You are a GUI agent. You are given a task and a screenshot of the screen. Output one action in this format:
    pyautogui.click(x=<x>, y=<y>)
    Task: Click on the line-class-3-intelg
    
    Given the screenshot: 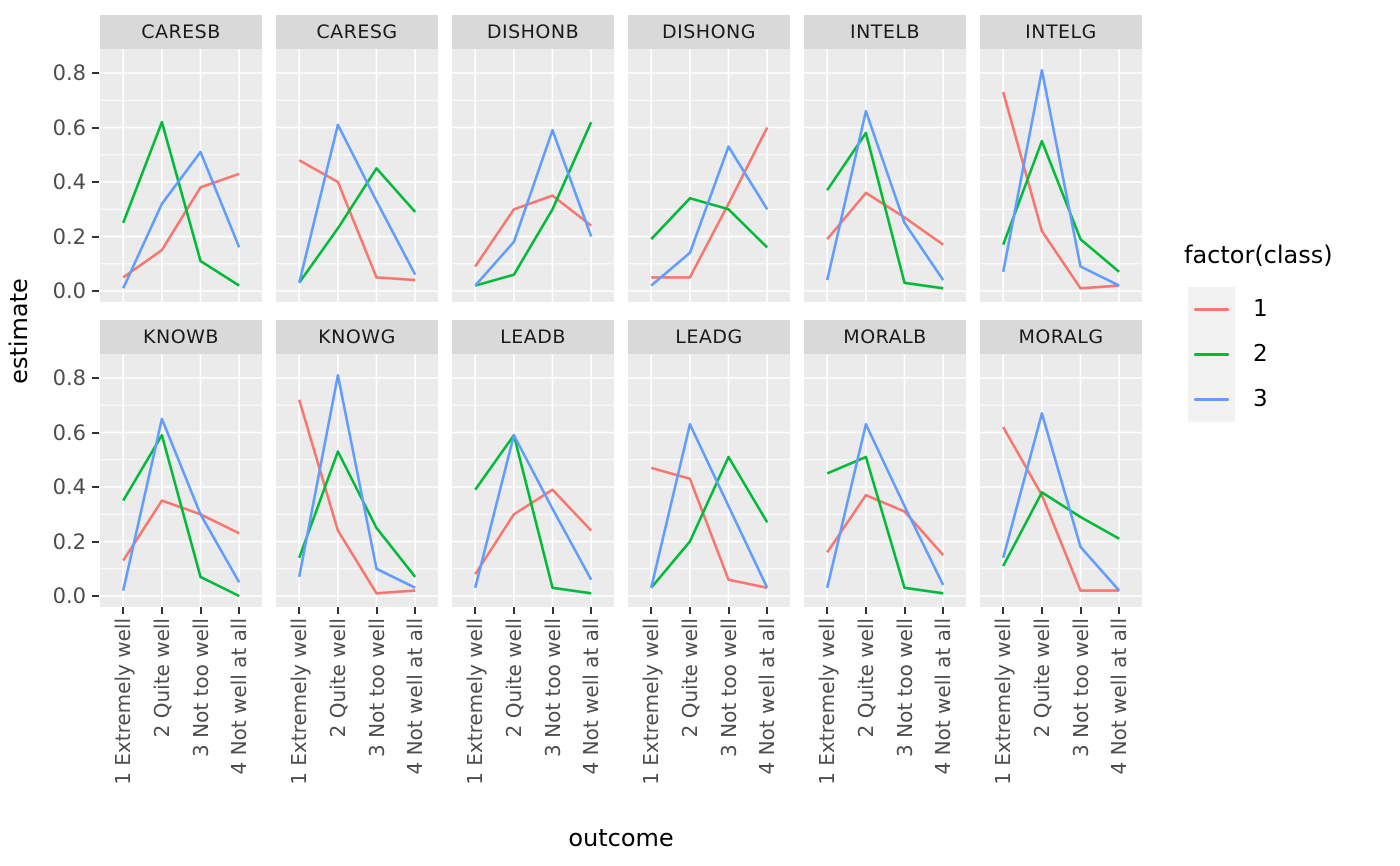 What is the action you would take?
    pyautogui.click(x=1060, y=177)
    